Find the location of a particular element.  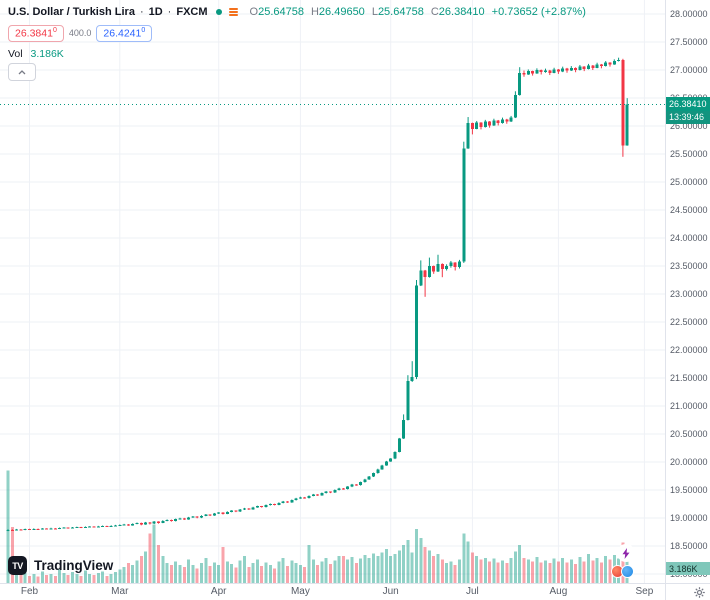

time-tick-label: Apr is located at coordinates (218, 591).